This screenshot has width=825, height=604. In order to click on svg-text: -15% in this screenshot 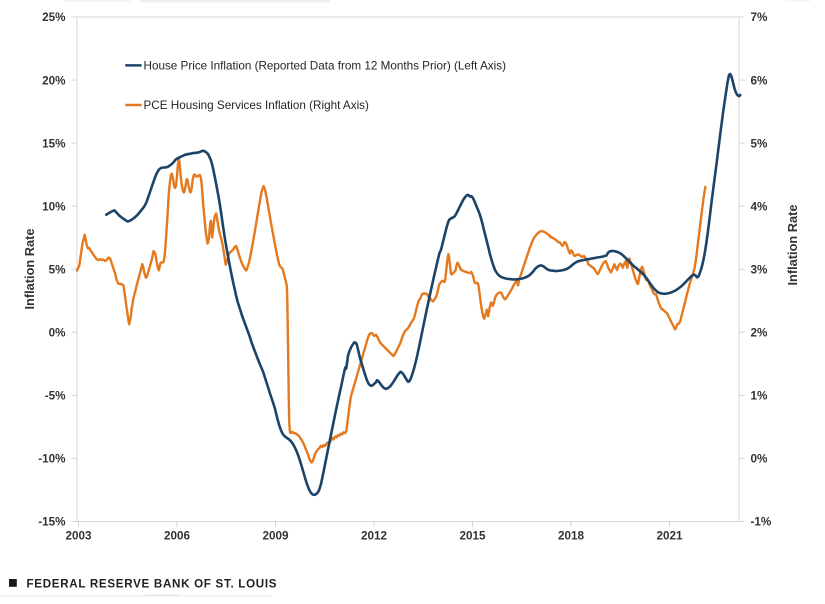, I will do `click(52, 522)`.